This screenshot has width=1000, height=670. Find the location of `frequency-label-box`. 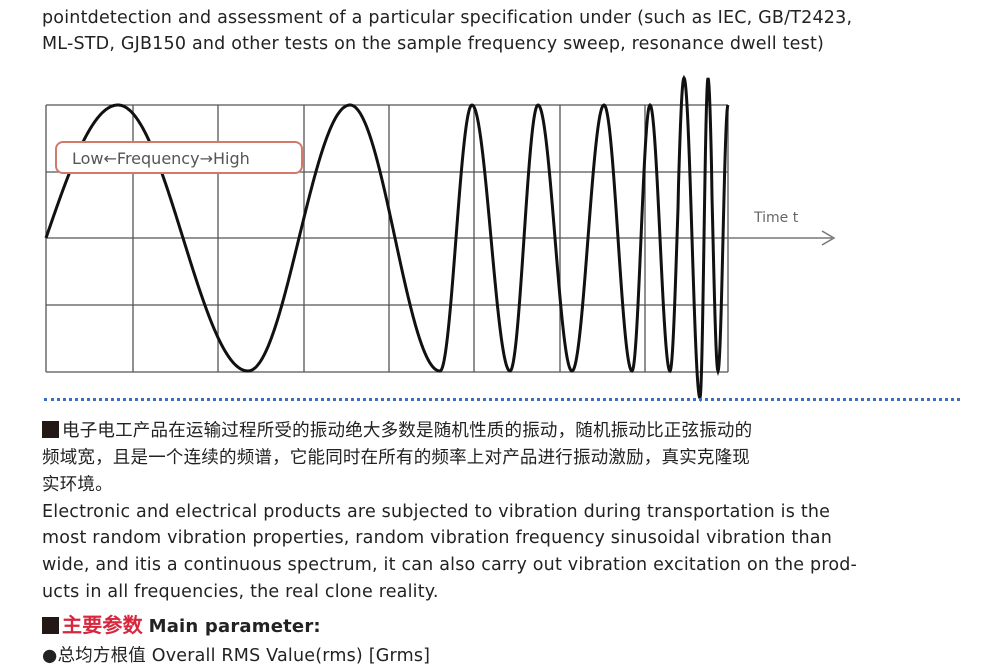

frequency-label-box is located at coordinates (179, 157).